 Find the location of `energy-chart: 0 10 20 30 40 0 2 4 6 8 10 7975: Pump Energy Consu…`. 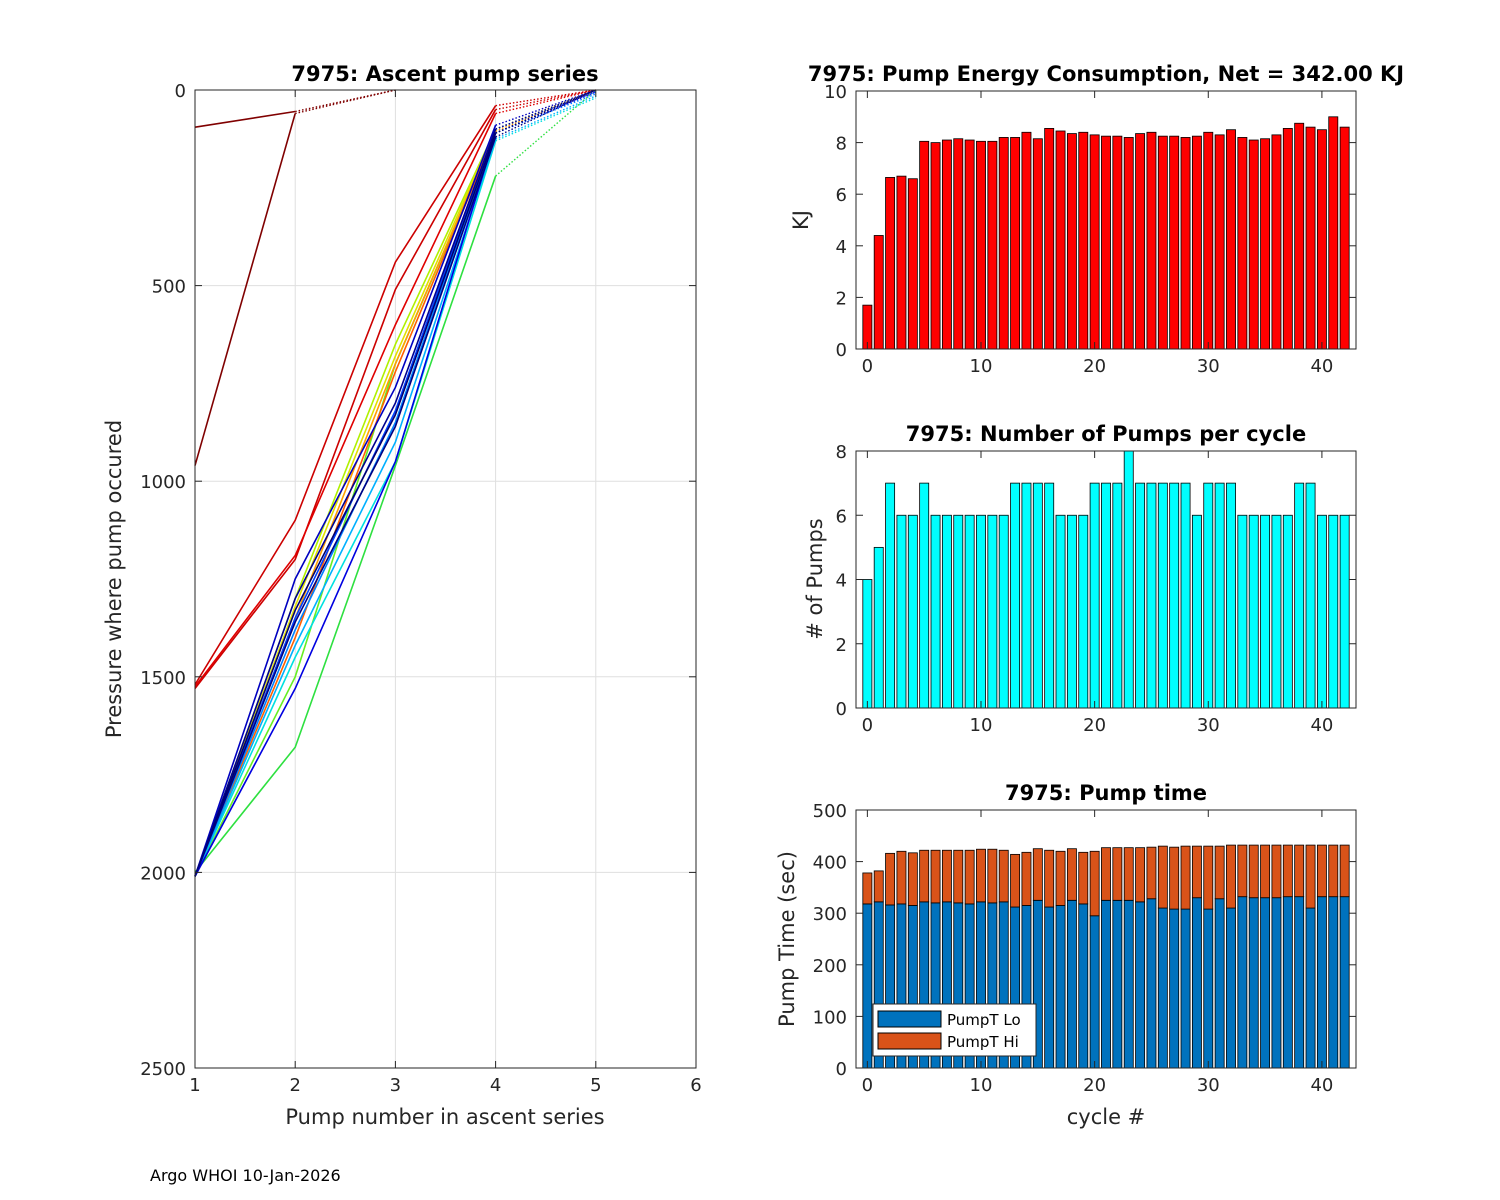

energy-chart: 0 10 20 30 40 0 2 4 6 8 10 7975: Pump Energy Consu… is located at coordinates (1096, 219).